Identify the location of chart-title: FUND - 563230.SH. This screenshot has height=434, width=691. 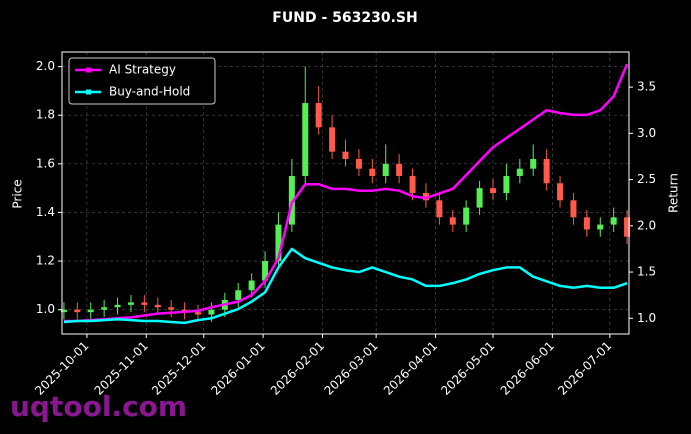
(344, 18).